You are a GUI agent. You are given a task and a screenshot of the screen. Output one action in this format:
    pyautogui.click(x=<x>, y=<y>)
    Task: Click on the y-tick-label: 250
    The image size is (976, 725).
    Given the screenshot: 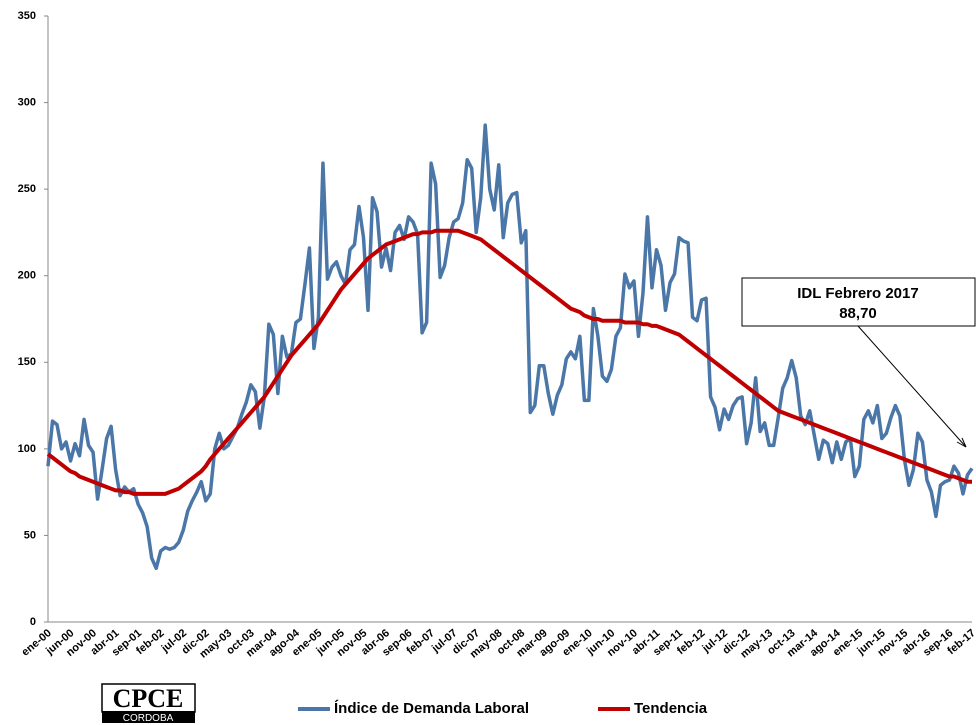 What is the action you would take?
    pyautogui.click(x=27, y=189)
    